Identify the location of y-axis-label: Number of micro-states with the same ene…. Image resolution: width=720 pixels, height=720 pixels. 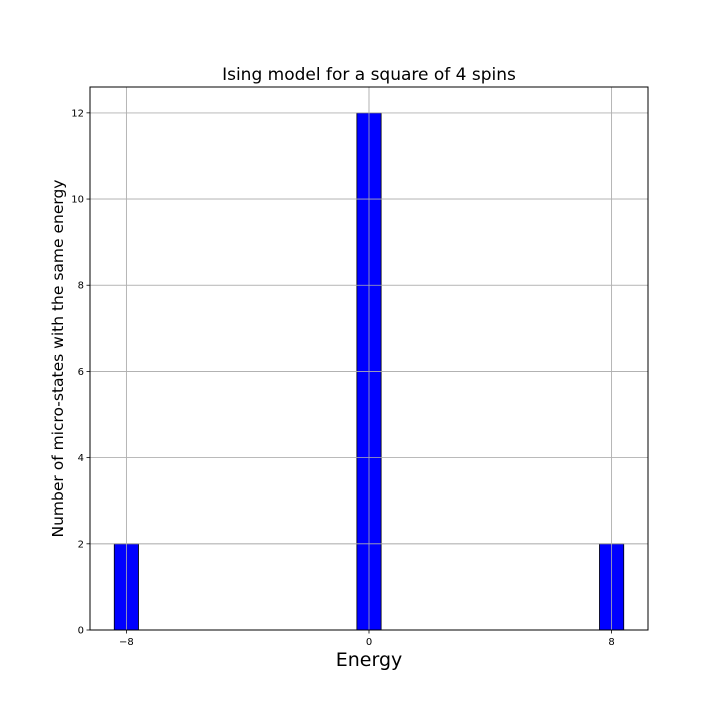
(58, 359).